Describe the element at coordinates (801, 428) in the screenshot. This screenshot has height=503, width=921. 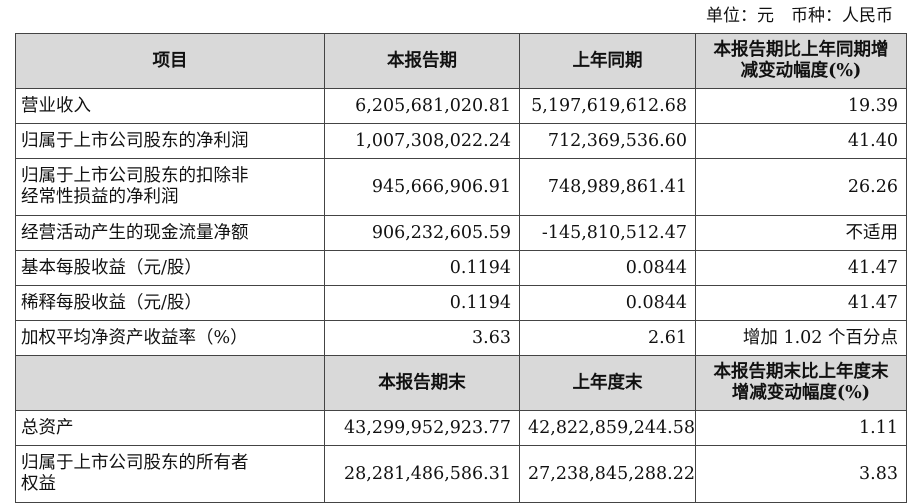
I see `row-change-value: 1.11` at that location.